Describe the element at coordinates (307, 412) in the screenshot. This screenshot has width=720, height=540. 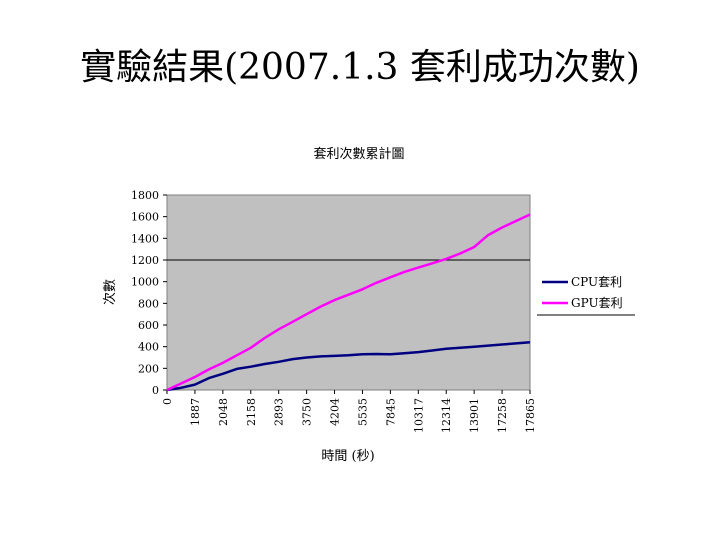
I see `x-tick-label: 3750` at that location.